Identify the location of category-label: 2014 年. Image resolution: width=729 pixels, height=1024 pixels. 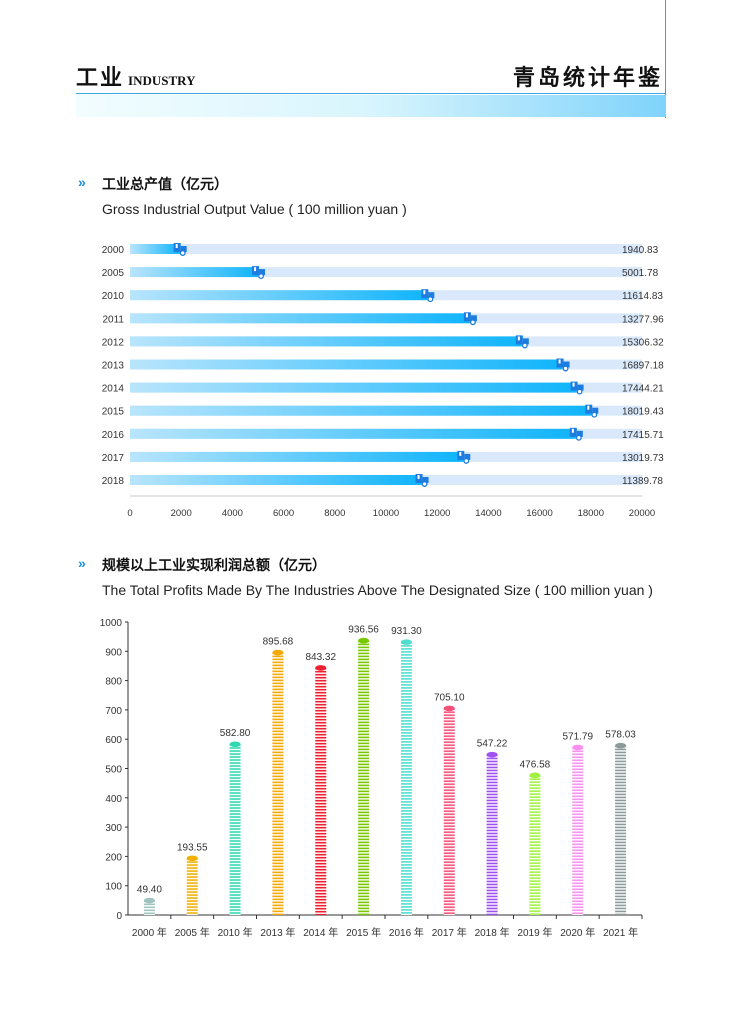
(320, 932).